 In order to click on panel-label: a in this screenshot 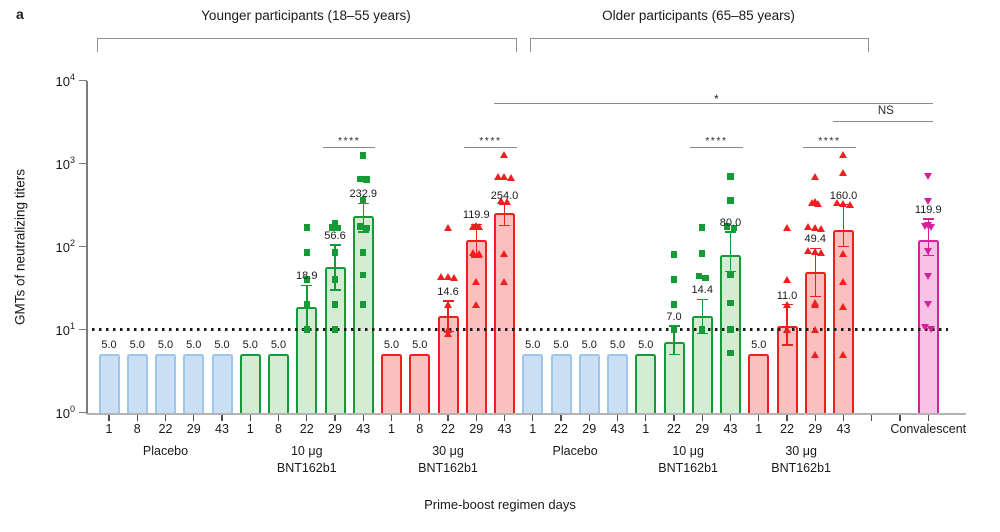, I will do `click(20, 14)`.